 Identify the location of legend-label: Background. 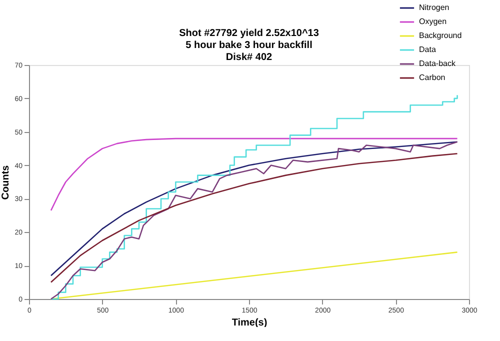
(440, 35).